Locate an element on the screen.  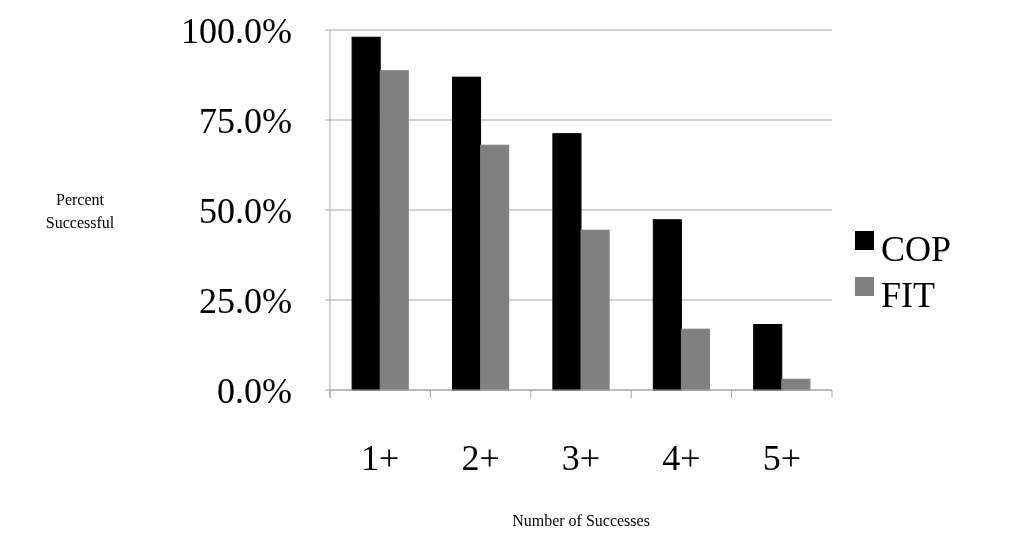
y-tick-label: 25.0% is located at coordinates (245, 300).